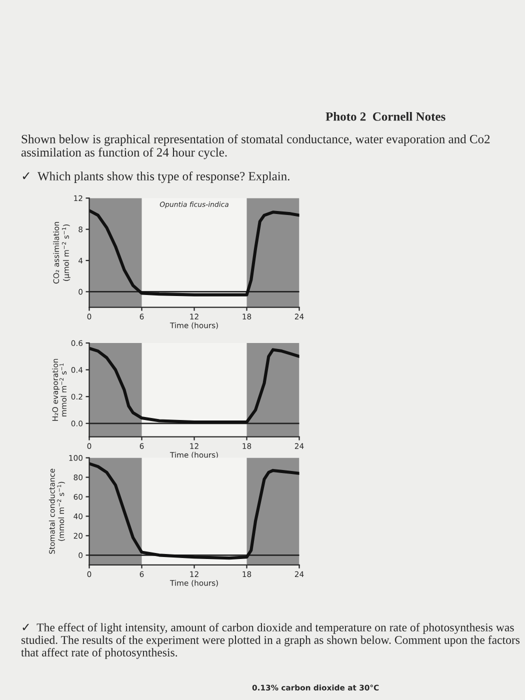 Image resolution: width=525 pixels, height=700 pixels. I want to click on text: ✓ The effect of light intensity, amount of carbon dioxide and temperature on rate of photosynthesis was studied. The results of the experiment were plotted in a graph as shown below. Comment upon the factors that affect rate of photosynthesis., so click(270, 641).